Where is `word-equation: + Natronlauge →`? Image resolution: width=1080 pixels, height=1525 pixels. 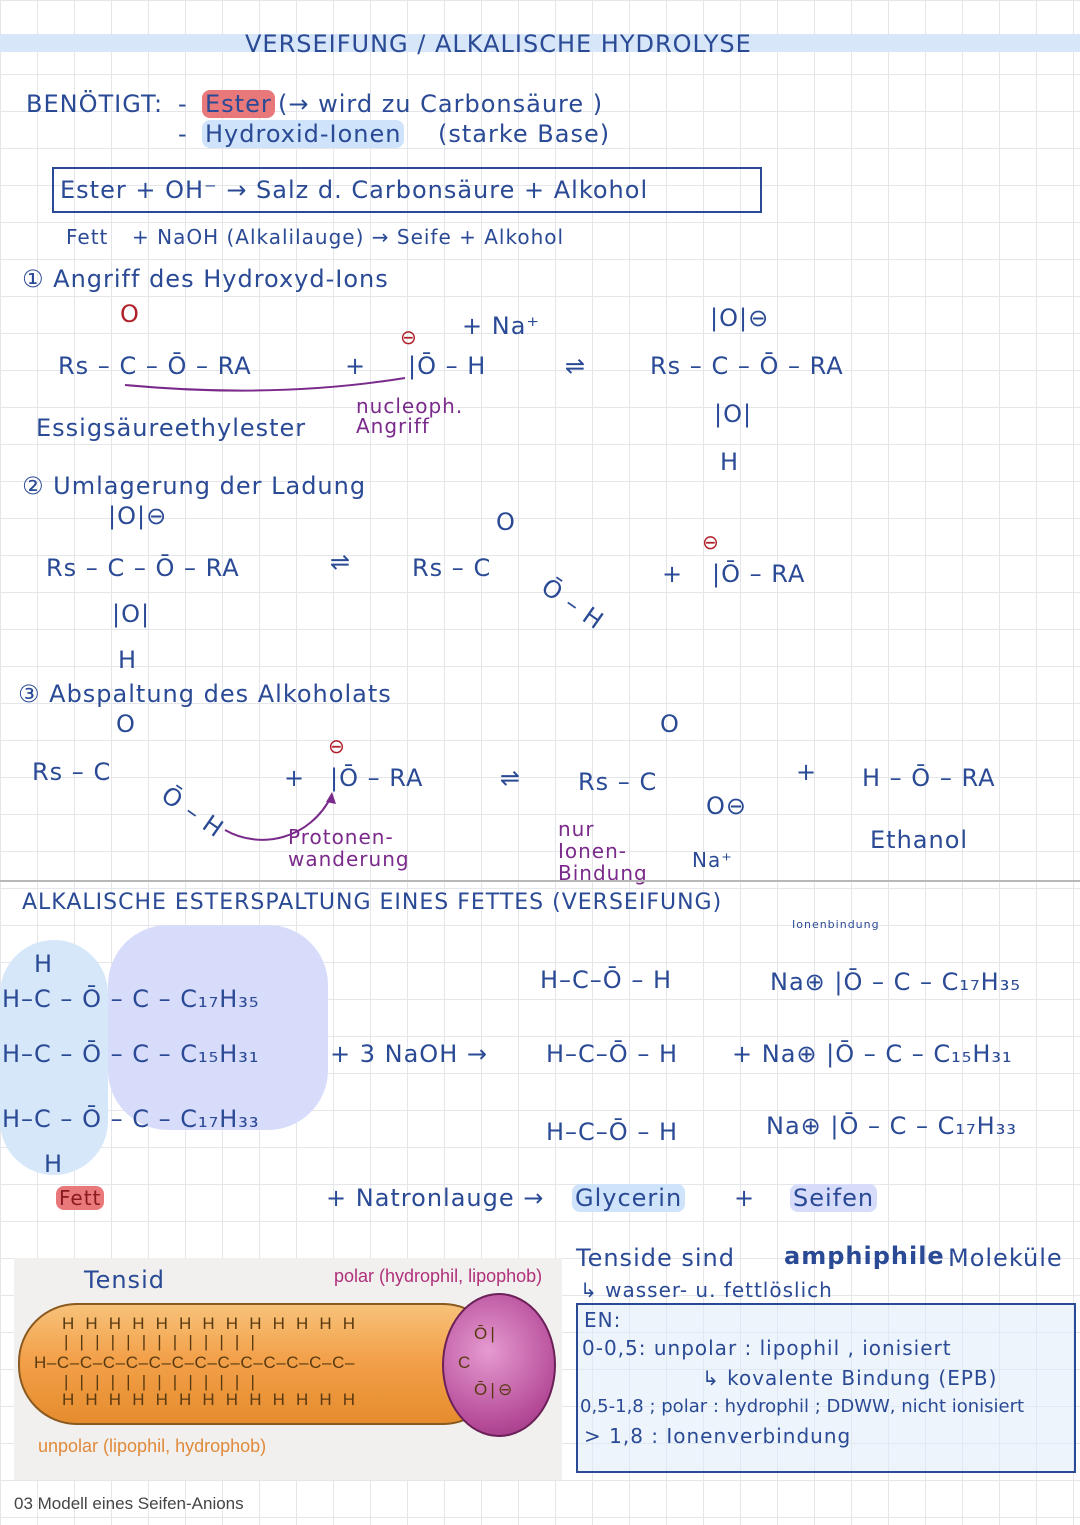
word-equation: + Natronlauge → is located at coordinates (435, 1198).